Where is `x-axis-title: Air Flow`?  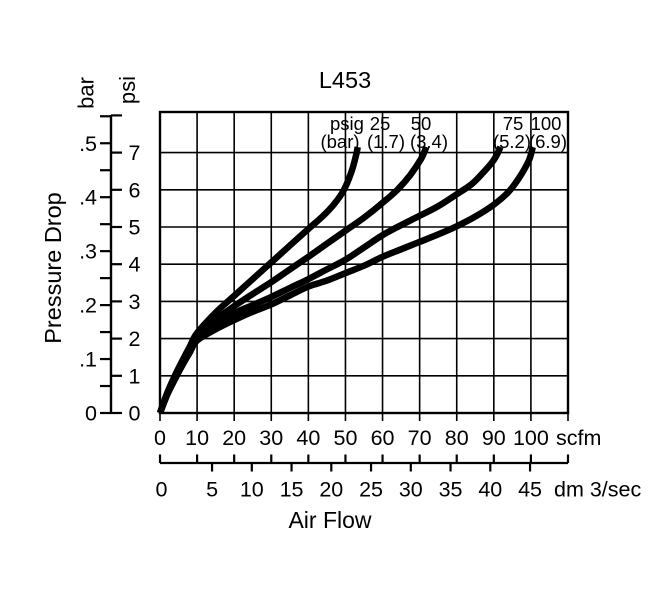 x-axis-title: Air Flow is located at coordinates (329, 520).